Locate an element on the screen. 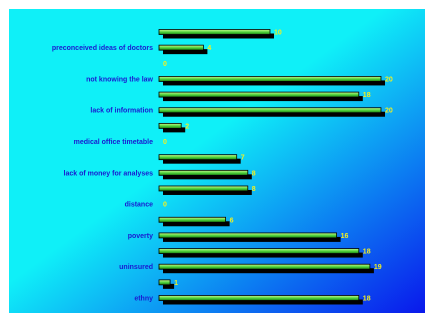 The width and height of the screenshot is (433, 320). data-label: 2 is located at coordinates (187, 126).